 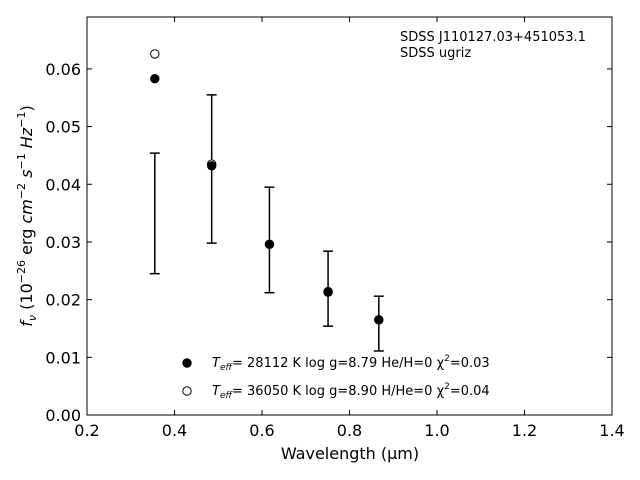 What do you see at coordinates (349, 430) in the screenshot?
I see `x-tick-label: 0.8` at bounding box center [349, 430].